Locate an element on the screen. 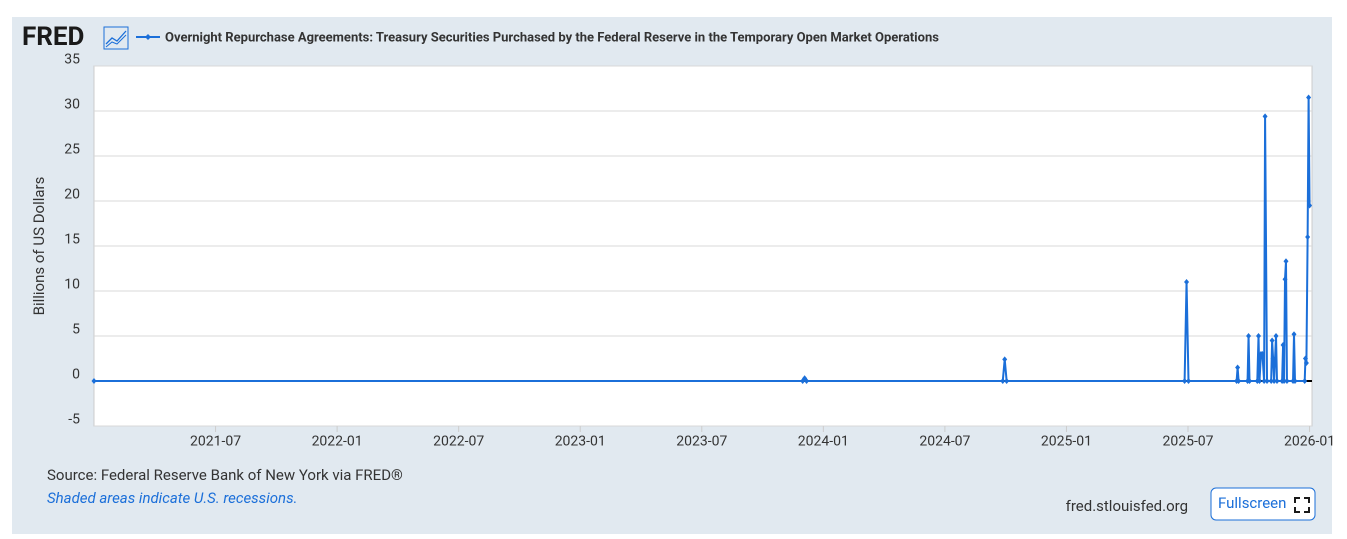  y-tick-label: -5 is located at coordinates (74, 420).